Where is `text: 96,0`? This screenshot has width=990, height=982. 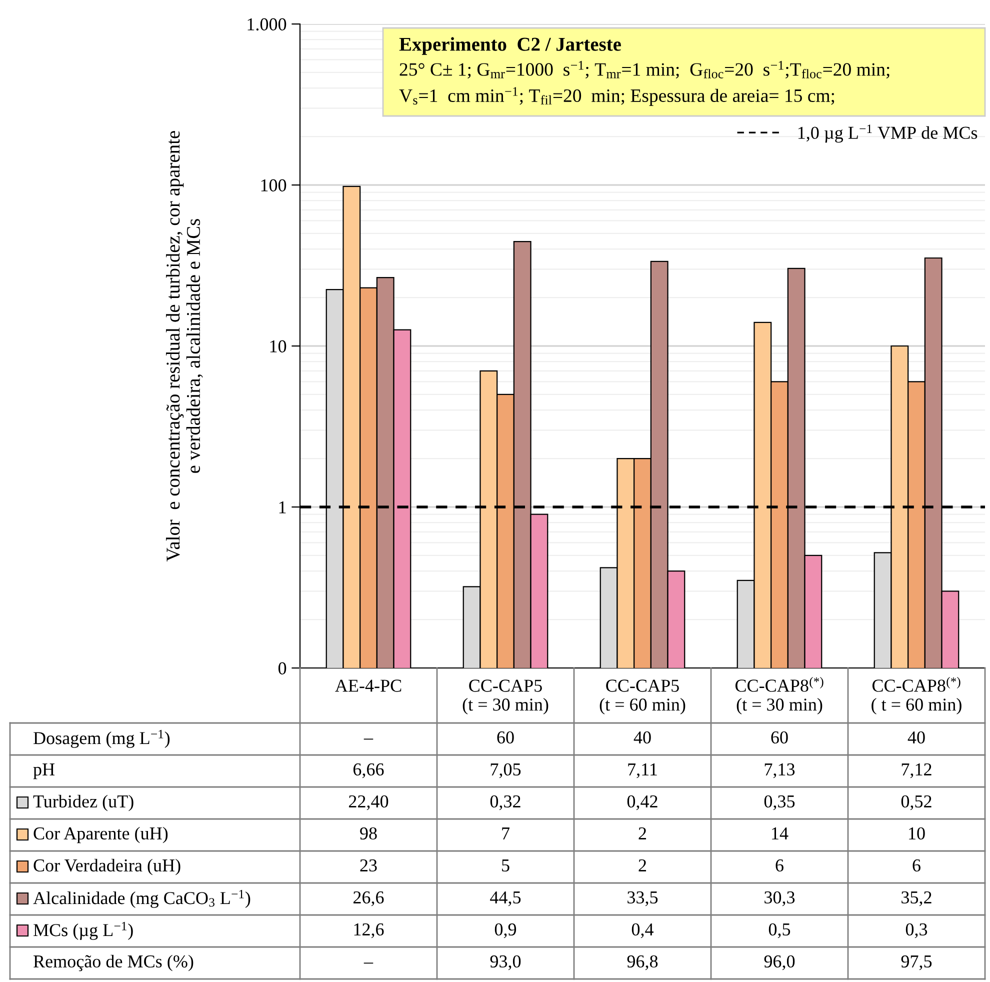 text: 96,0 is located at coordinates (779, 962).